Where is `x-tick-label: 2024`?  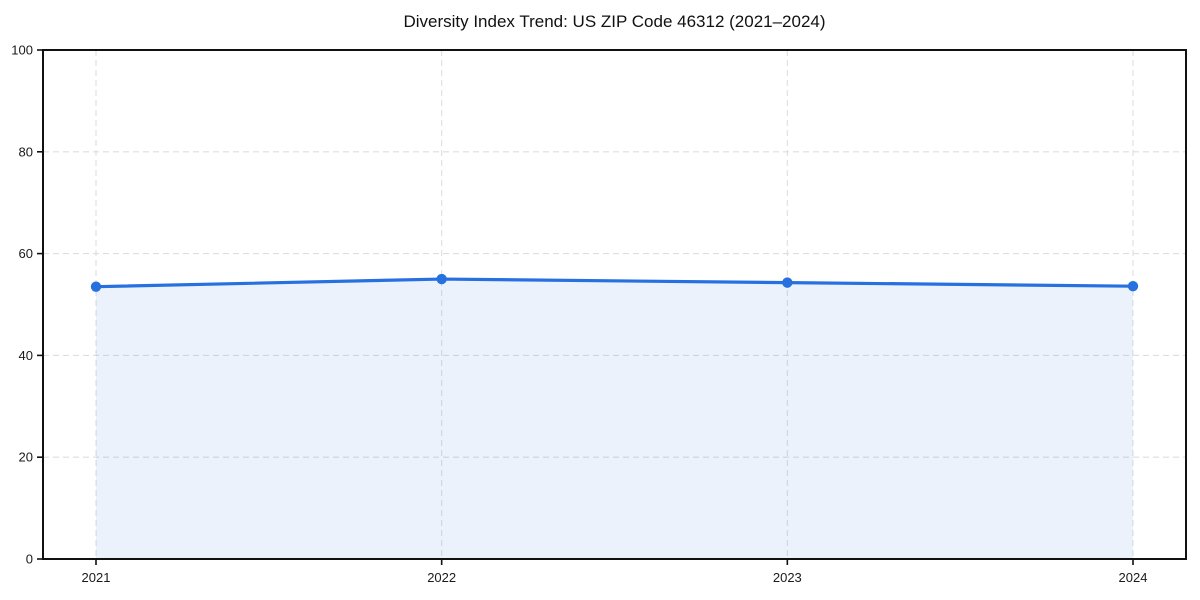 x-tick-label: 2024 is located at coordinates (1133, 577).